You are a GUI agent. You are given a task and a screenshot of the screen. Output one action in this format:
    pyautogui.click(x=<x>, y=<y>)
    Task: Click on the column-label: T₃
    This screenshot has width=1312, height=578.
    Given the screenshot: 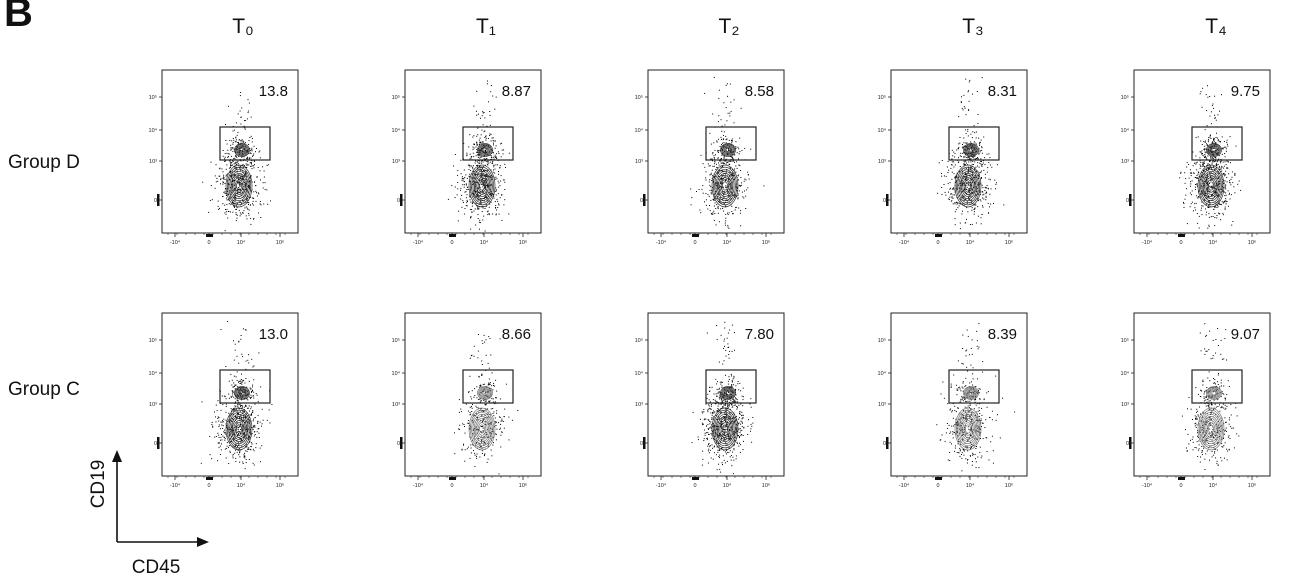 What is the action you would take?
    pyautogui.click(x=972, y=26)
    